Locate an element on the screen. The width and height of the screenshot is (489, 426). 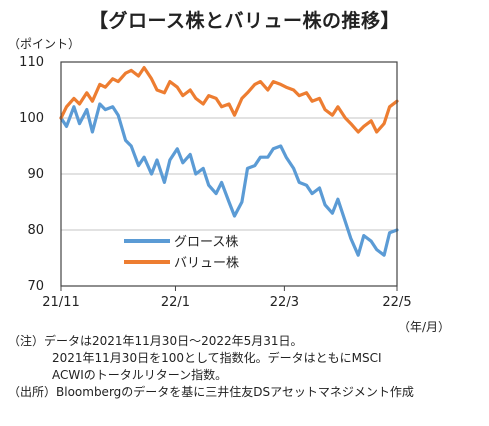
legend-label-growth: グロース株 is located at coordinates (206, 242).